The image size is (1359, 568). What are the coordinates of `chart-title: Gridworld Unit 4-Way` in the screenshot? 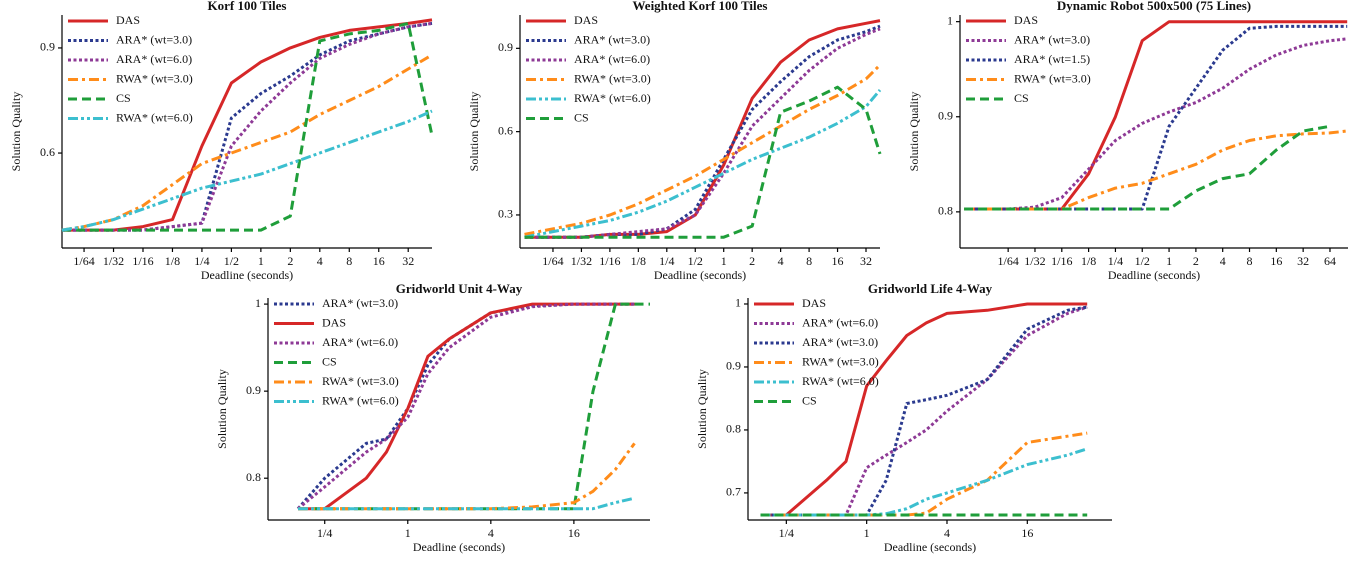 It's located at (459, 288).